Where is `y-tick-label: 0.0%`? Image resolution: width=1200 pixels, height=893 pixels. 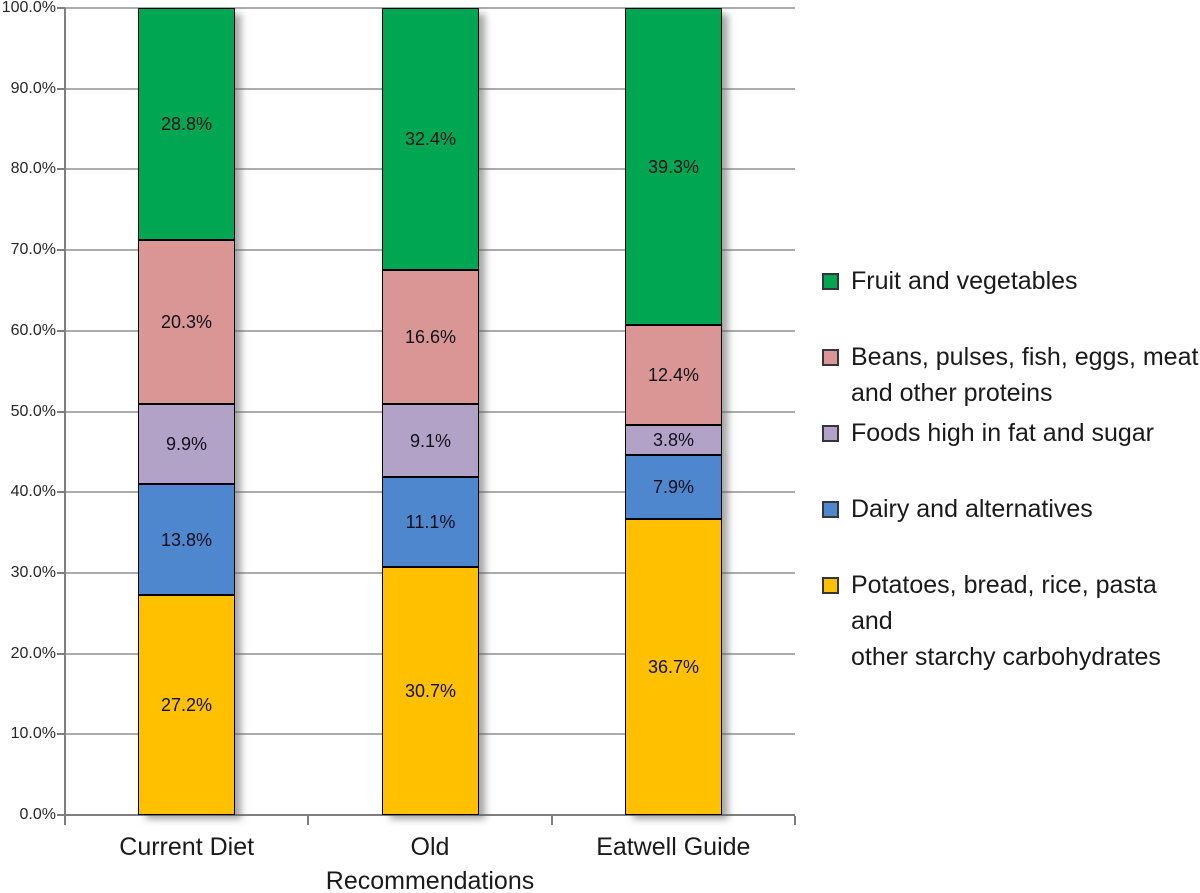
y-tick-label: 0.0% is located at coordinates (37, 814).